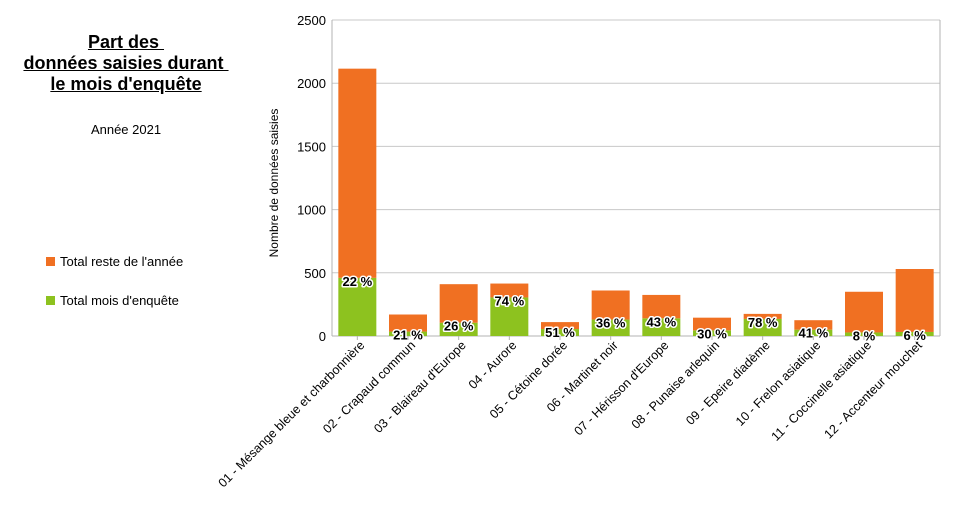  I want to click on data-label: 22 %, so click(358, 281).